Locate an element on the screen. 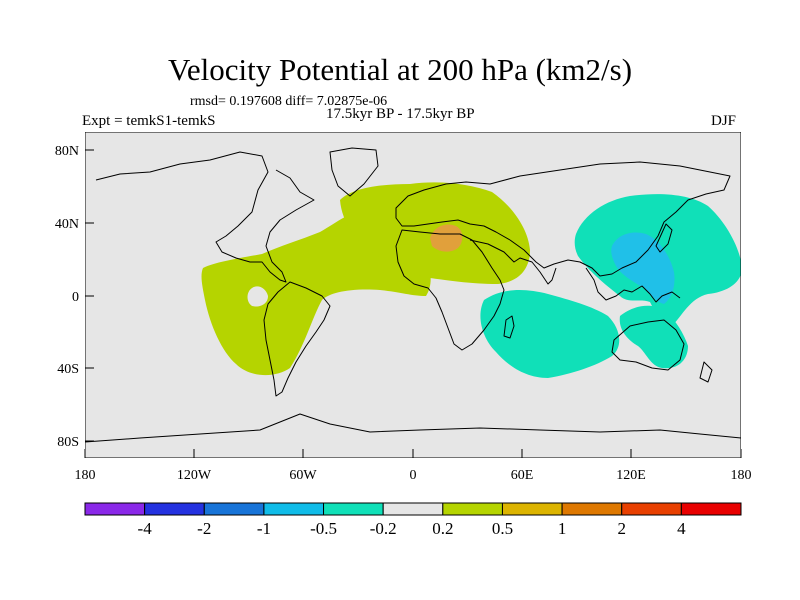 The width and height of the screenshot is (800, 600). colorbar-label: 0.5 is located at coordinates (502, 528).